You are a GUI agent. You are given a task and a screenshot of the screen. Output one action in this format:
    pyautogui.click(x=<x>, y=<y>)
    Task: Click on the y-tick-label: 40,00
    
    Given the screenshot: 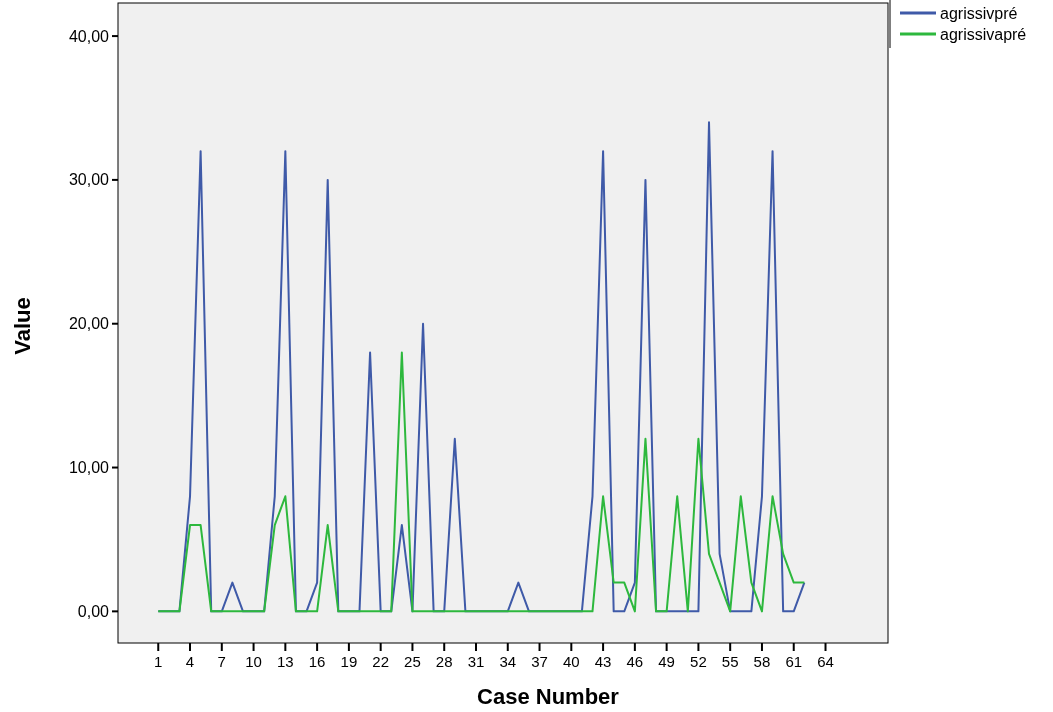 What is the action you would take?
    pyautogui.click(x=89, y=36)
    